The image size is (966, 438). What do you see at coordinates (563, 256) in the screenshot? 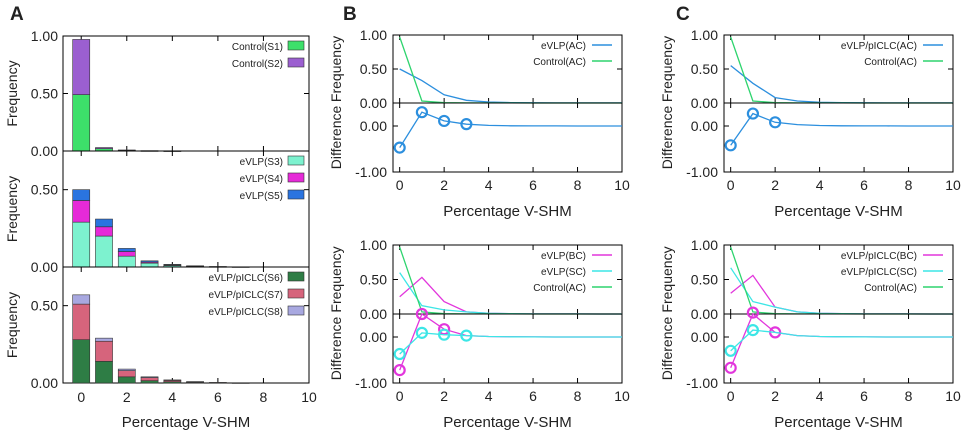
I see `legend-label: eVLP(BC)` at bounding box center [563, 256].